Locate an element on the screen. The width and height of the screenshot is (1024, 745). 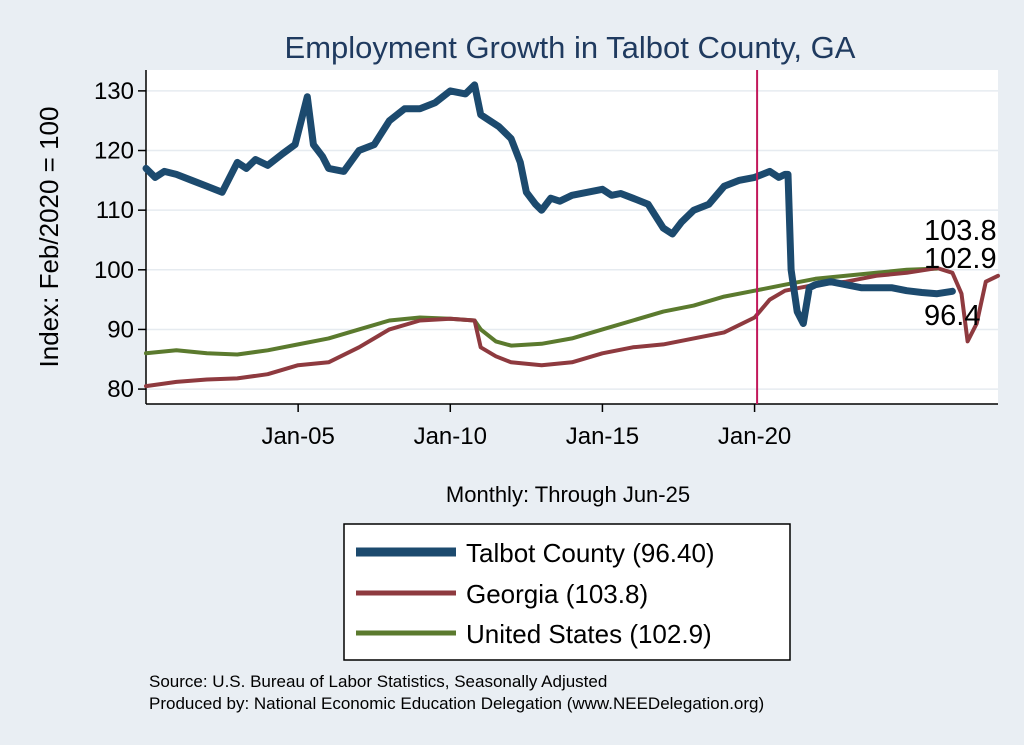
y-tick-label-80: 80 is located at coordinates (120, 389).